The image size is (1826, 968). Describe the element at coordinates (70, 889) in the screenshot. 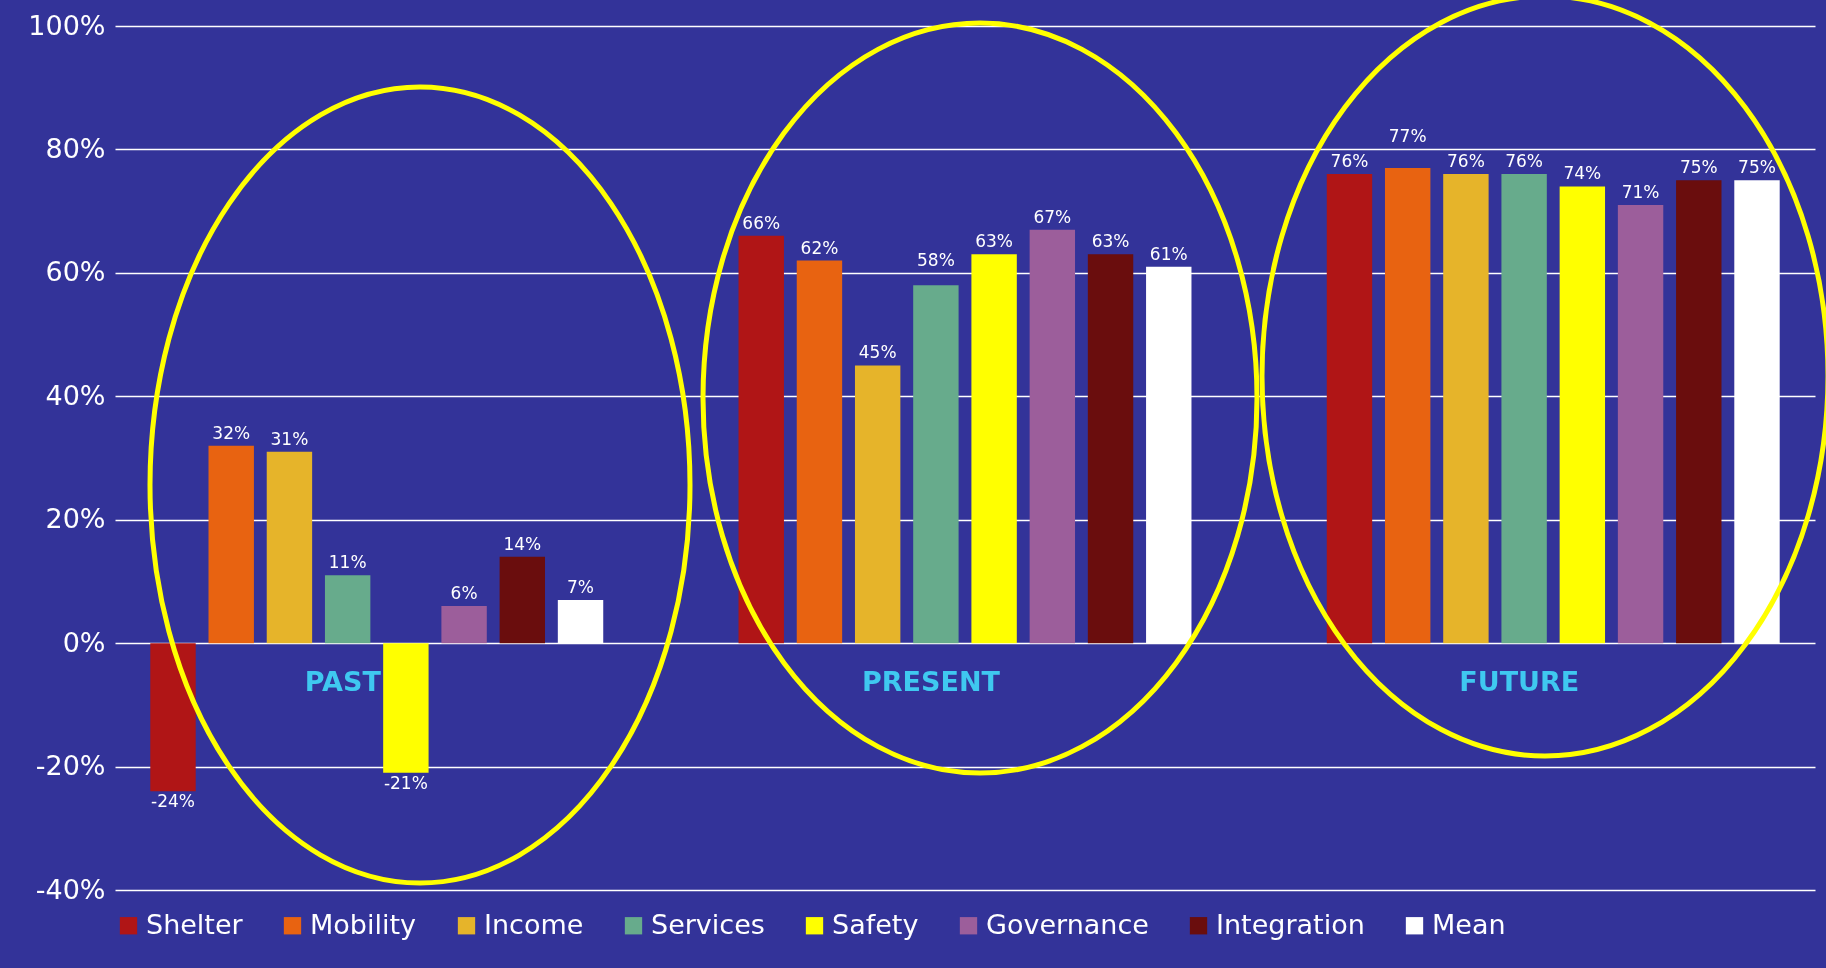

I see `y-tick-label: -40%` at that location.